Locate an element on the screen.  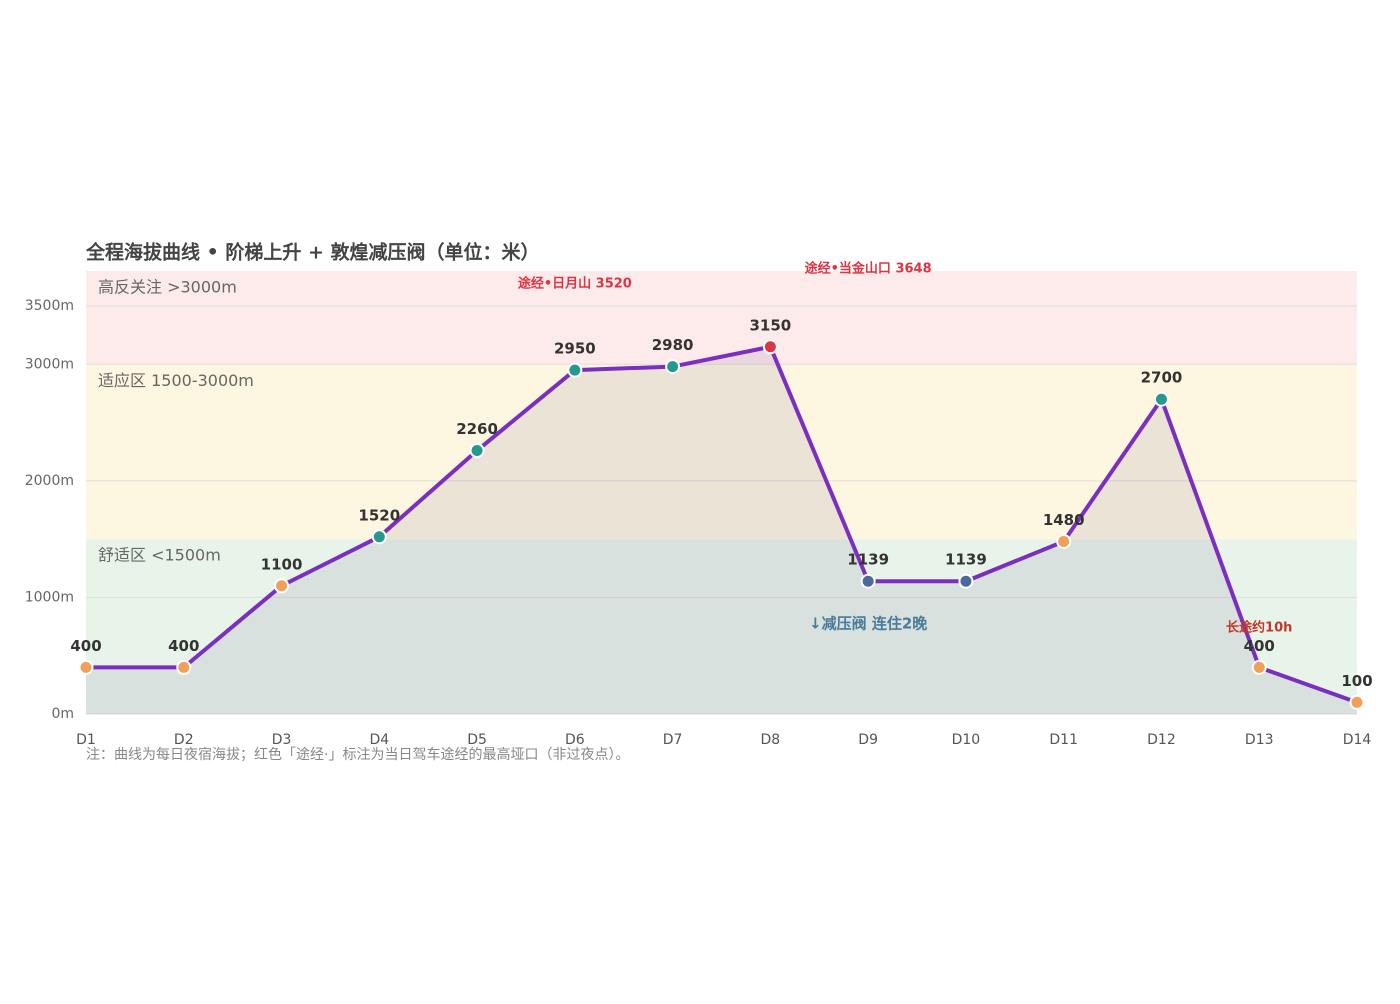
y-tick-label: 3000m is located at coordinates (49, 364).